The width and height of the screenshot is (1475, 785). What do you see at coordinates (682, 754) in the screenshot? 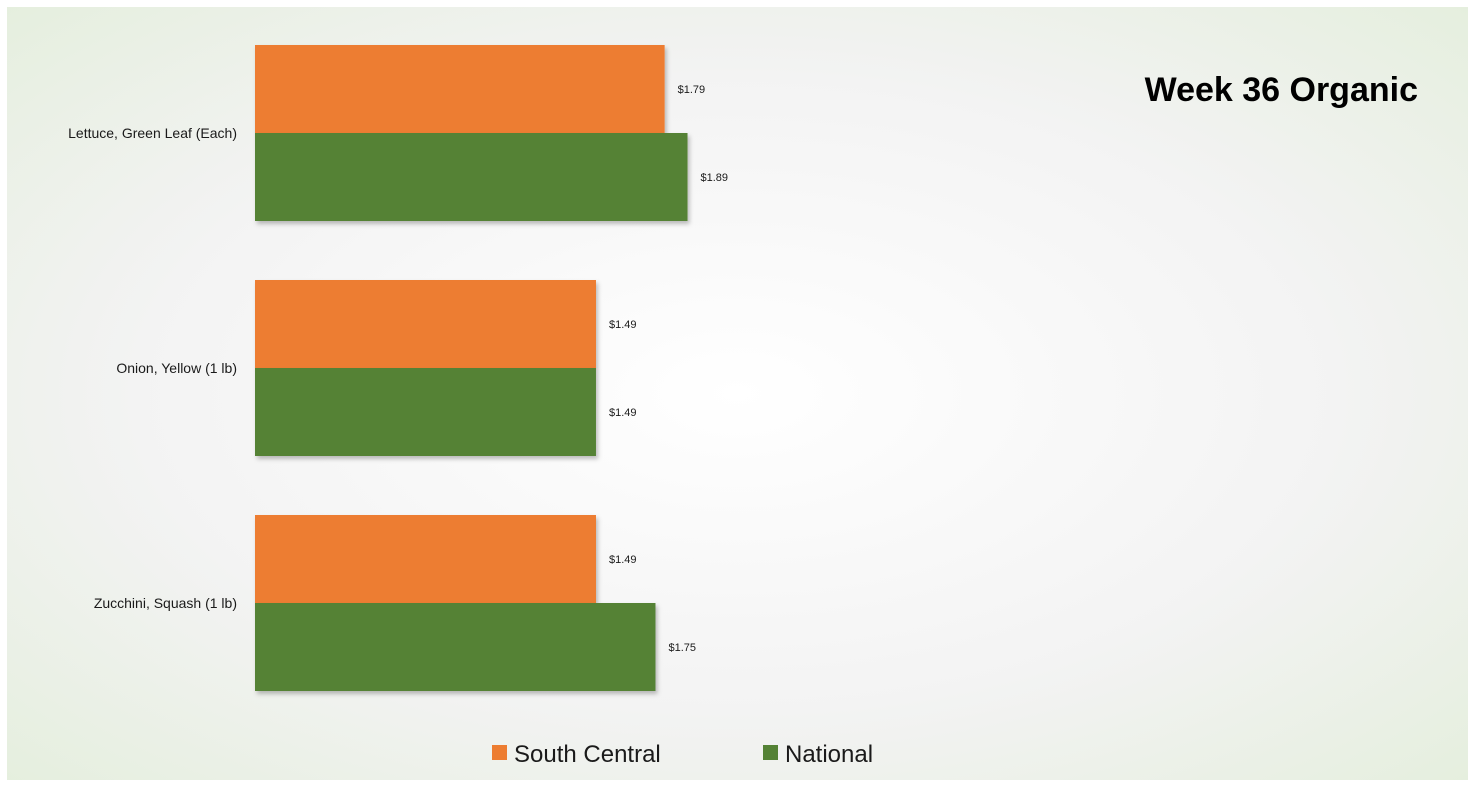
I see `legend: South Central National` at bounding box center [682, 754].